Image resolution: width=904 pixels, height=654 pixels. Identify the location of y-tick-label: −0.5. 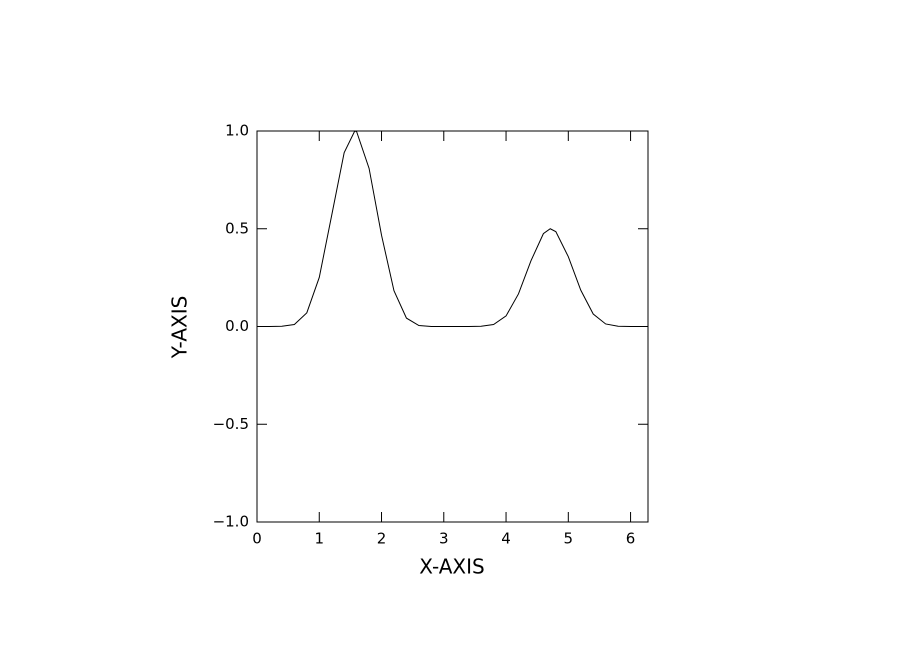
(231, 424).